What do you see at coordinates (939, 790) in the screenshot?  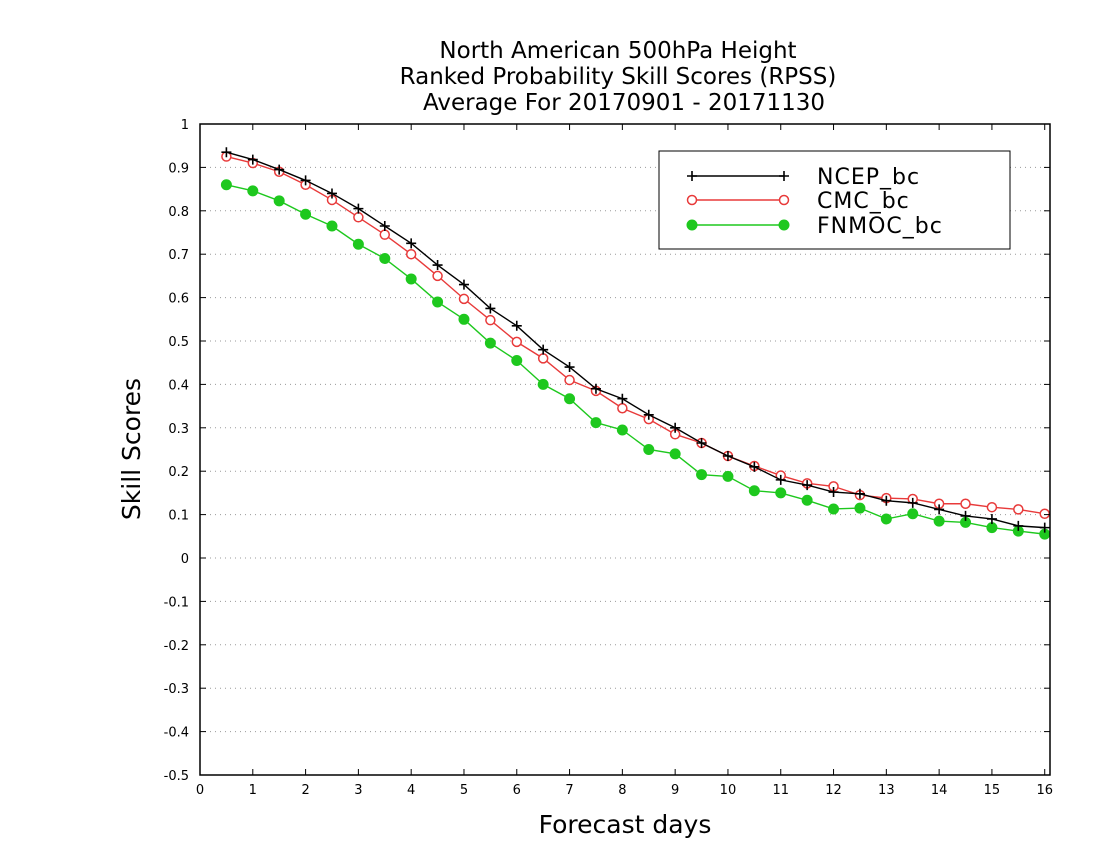 I see `x-tick-label: 14` at bounding box center [939, 790].